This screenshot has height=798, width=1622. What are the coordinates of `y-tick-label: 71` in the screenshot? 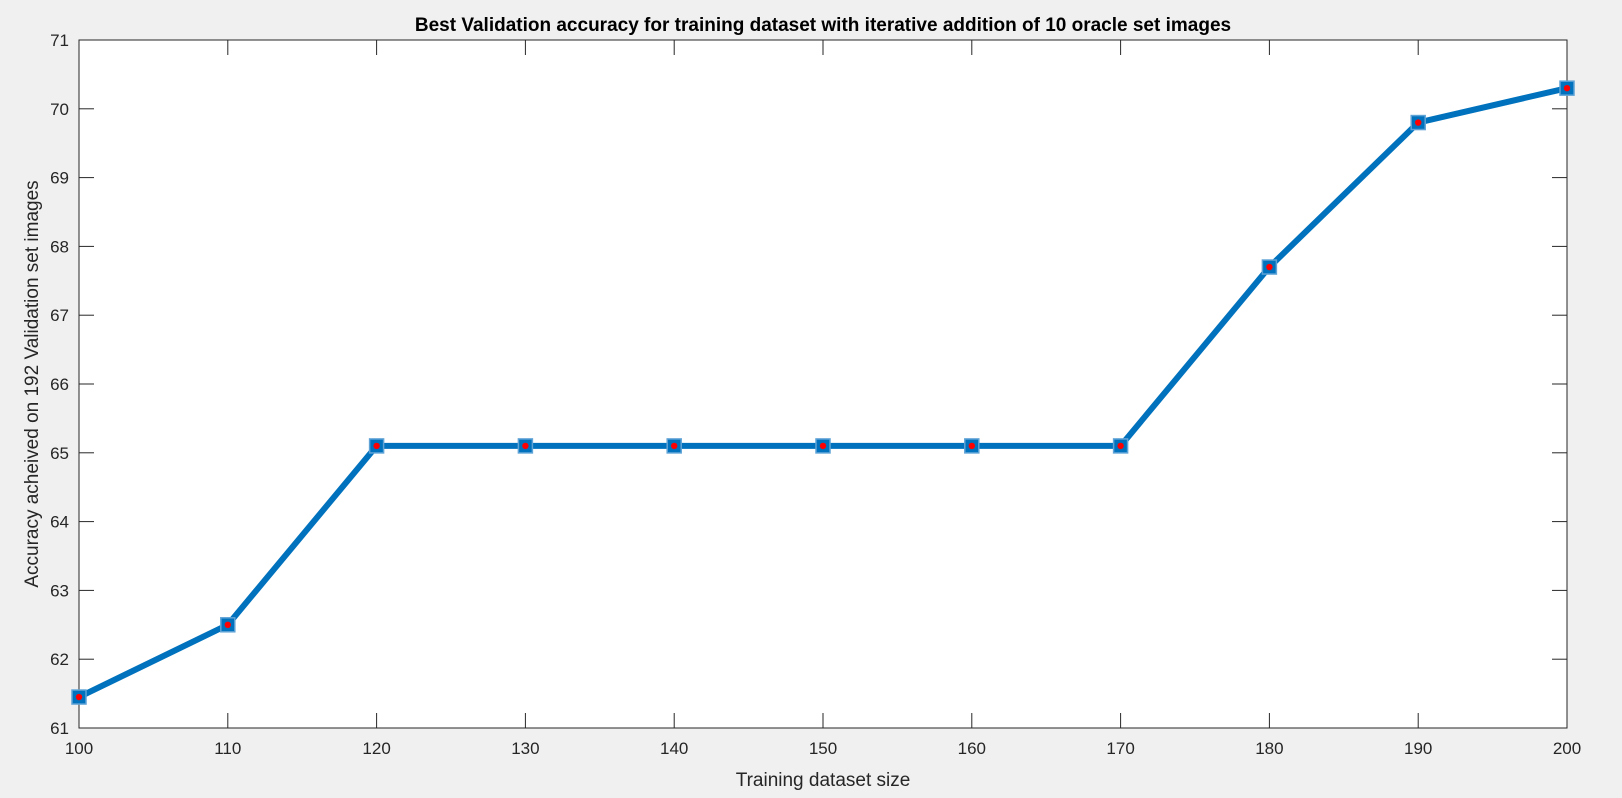 It's located at (59, 40).